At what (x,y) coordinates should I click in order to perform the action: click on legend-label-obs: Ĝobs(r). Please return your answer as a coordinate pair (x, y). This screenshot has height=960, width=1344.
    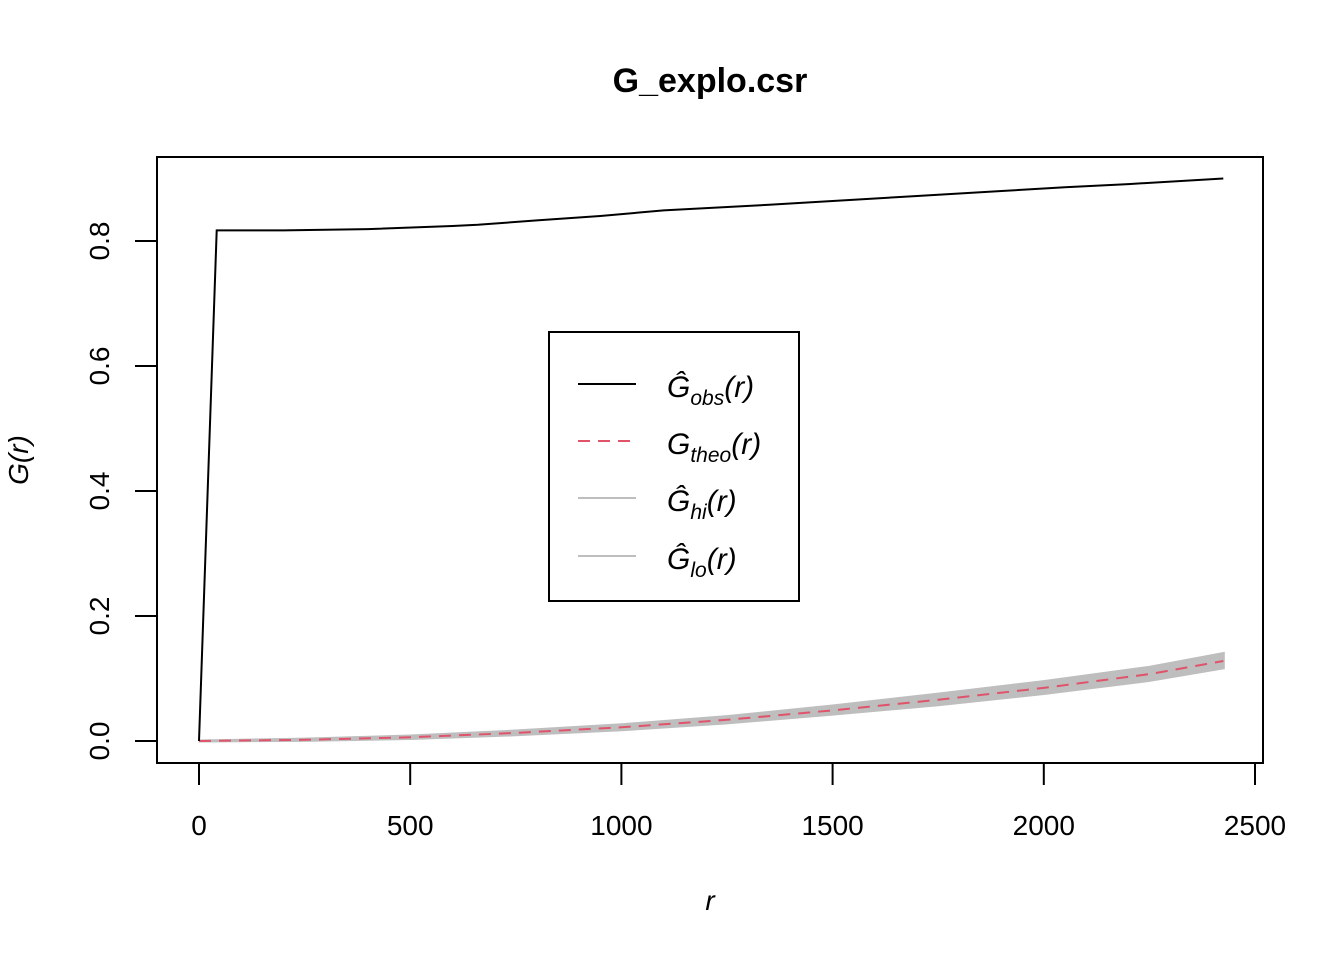
    Looking at the image, I should click on (710, 390).